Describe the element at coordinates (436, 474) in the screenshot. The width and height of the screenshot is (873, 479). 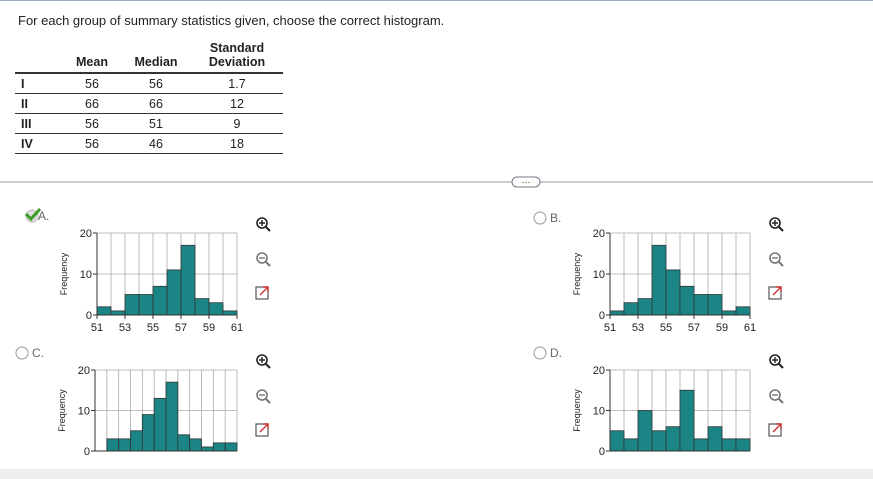
I see `footer-band` at that location.